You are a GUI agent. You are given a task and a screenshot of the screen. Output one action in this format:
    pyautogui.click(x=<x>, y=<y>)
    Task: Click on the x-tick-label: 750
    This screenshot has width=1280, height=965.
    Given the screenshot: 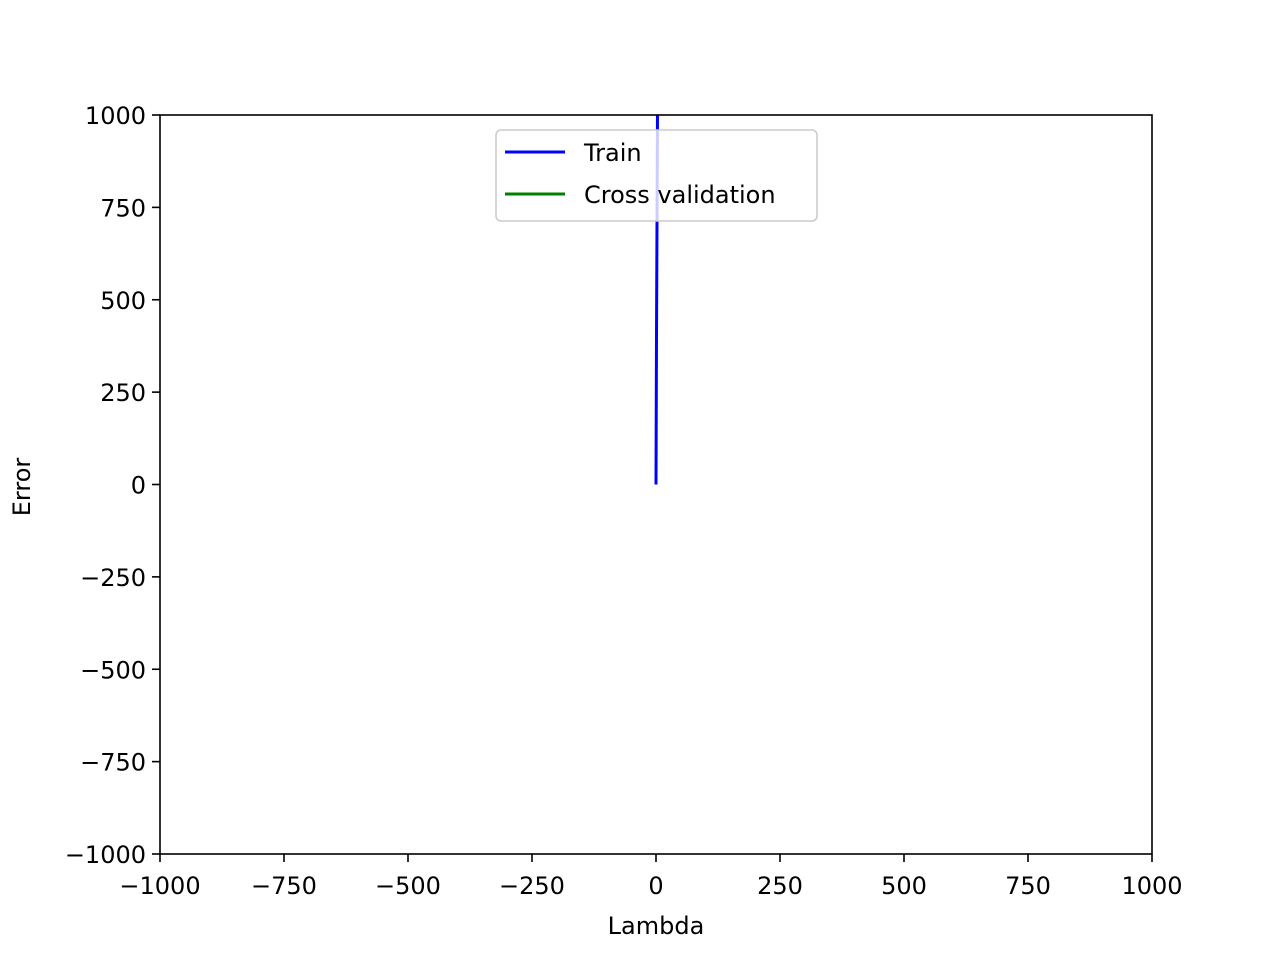 What is the action you would take?
    pyautogui.click(x=1028, y=886)
    